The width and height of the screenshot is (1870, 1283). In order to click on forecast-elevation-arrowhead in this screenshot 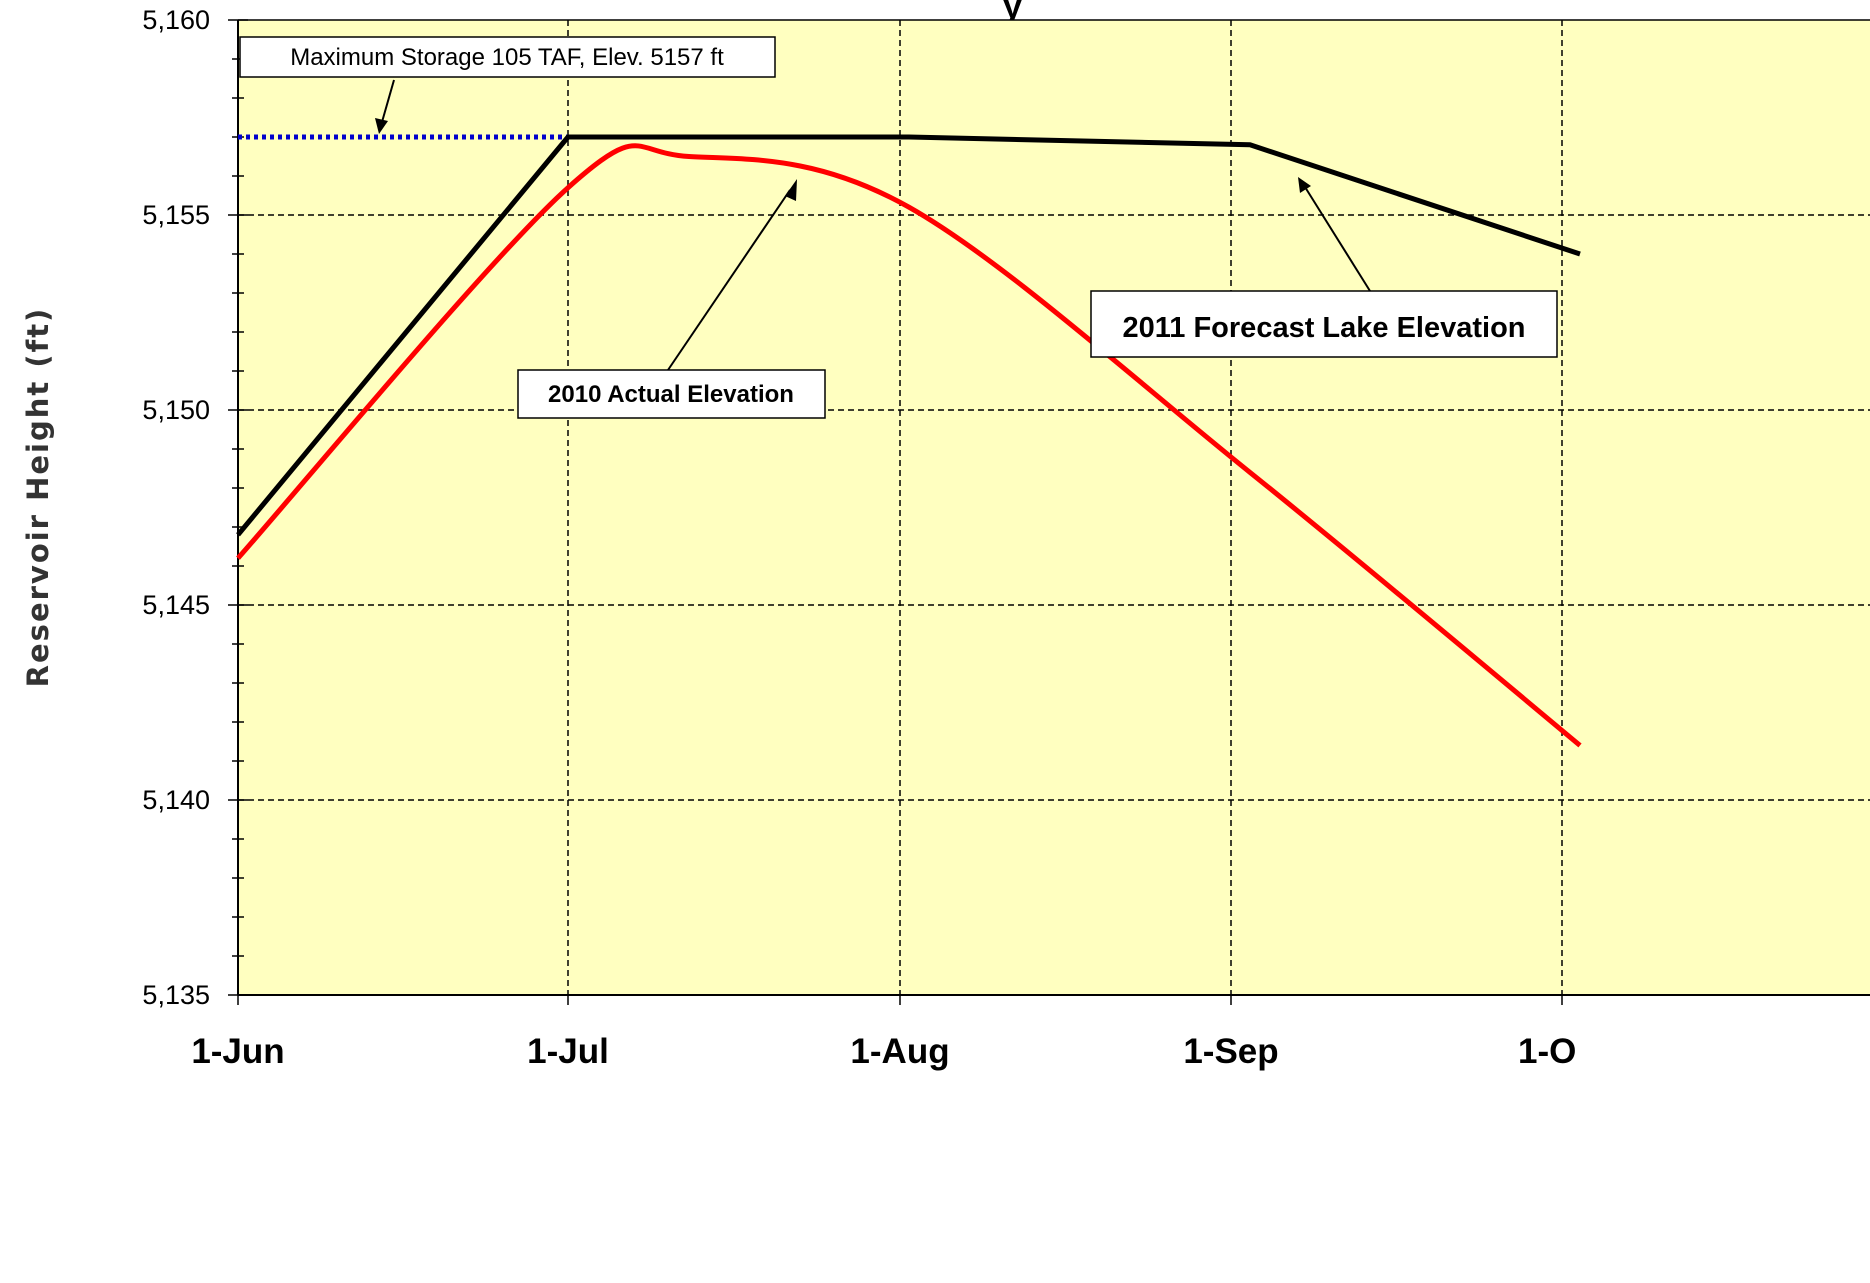, I will do `click(1304, 185)`.